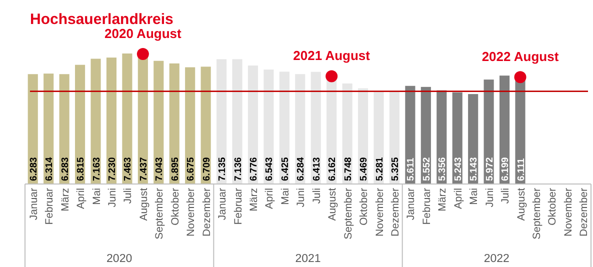 This screenshot has height=267, width=593. What do you see at coordinates (364, 169) in the screenshot?
I see `data-label: 5.469` at bounding box center [364, 169].